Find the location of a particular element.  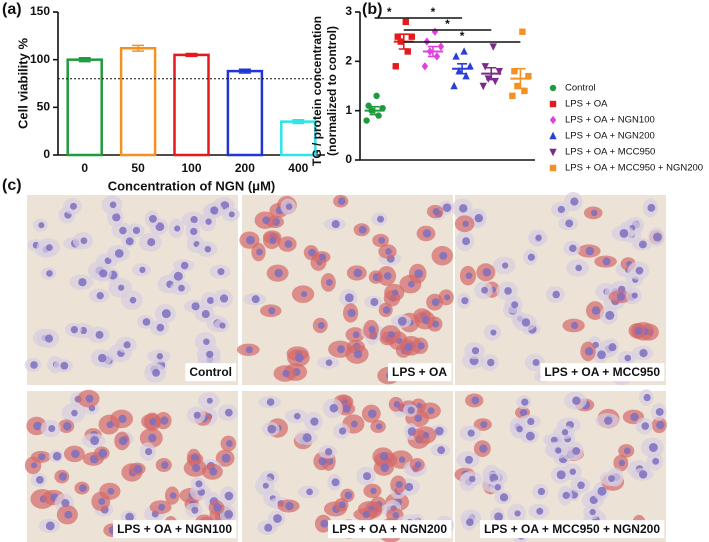

significance-label: * is located at coordinates (462, 36).